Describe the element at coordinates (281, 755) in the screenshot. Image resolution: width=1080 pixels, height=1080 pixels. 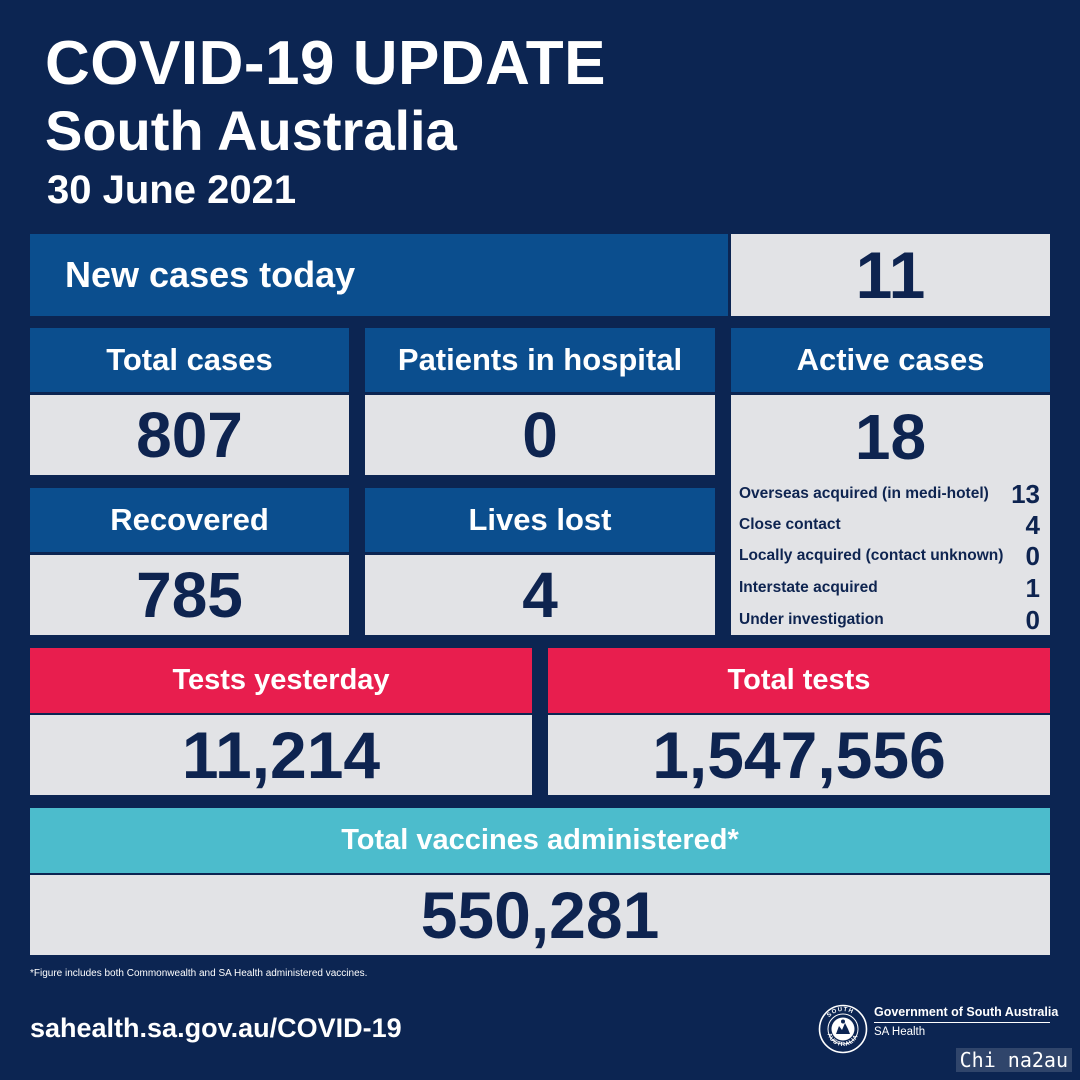
I see `tests-yesterday-value: 11,214` at that location.